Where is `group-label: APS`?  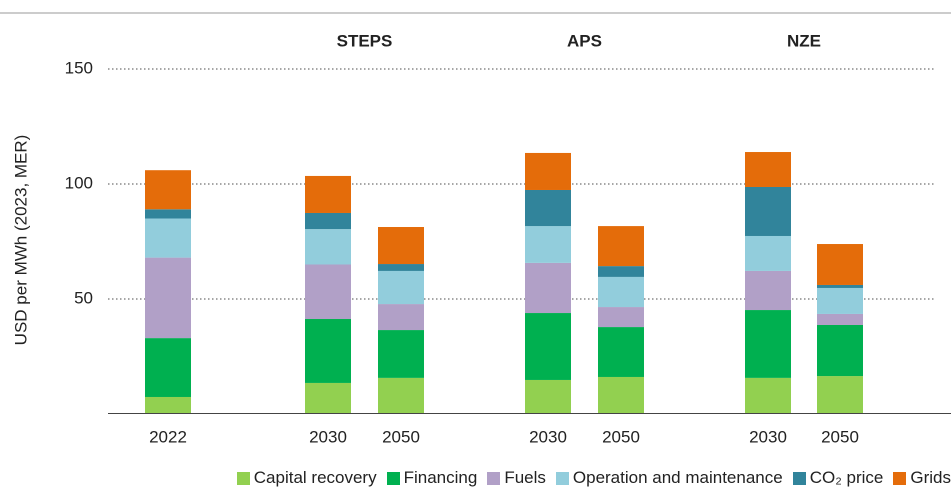 group-label: APS is located at coordinates (584, 40).